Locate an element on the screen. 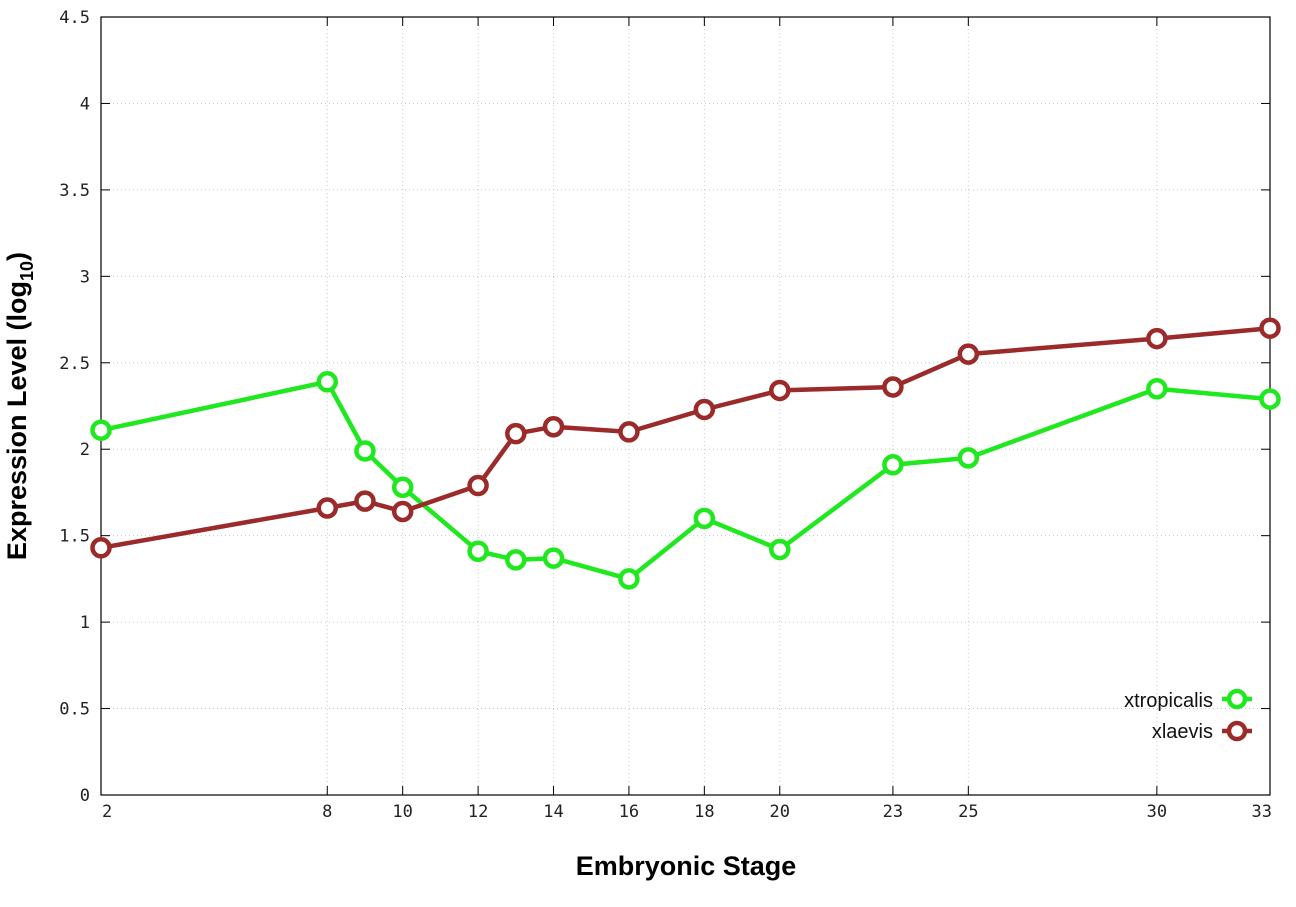 Image resolution: width=1296 pixels, height=907 pixels. x-tick-label: 10 is located at coordinates (402, 812).